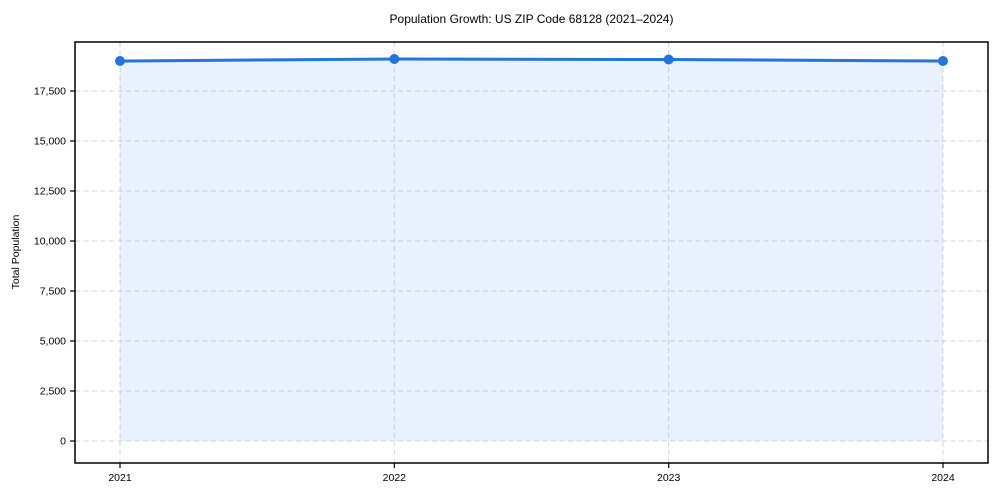  What do you see at coordinates (53, 392) in the screenshot?
I see `y-tick-label: 2,500` at bounding box center [53, 392].